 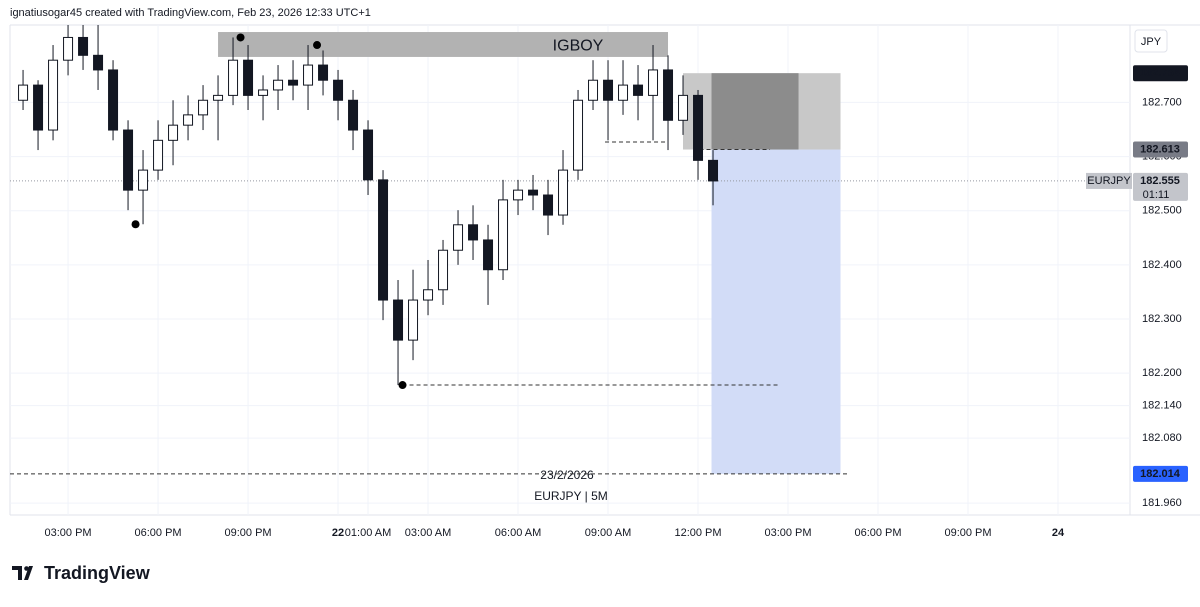 I want to click on price-label: 182.014, so click(x=1160, y=474).